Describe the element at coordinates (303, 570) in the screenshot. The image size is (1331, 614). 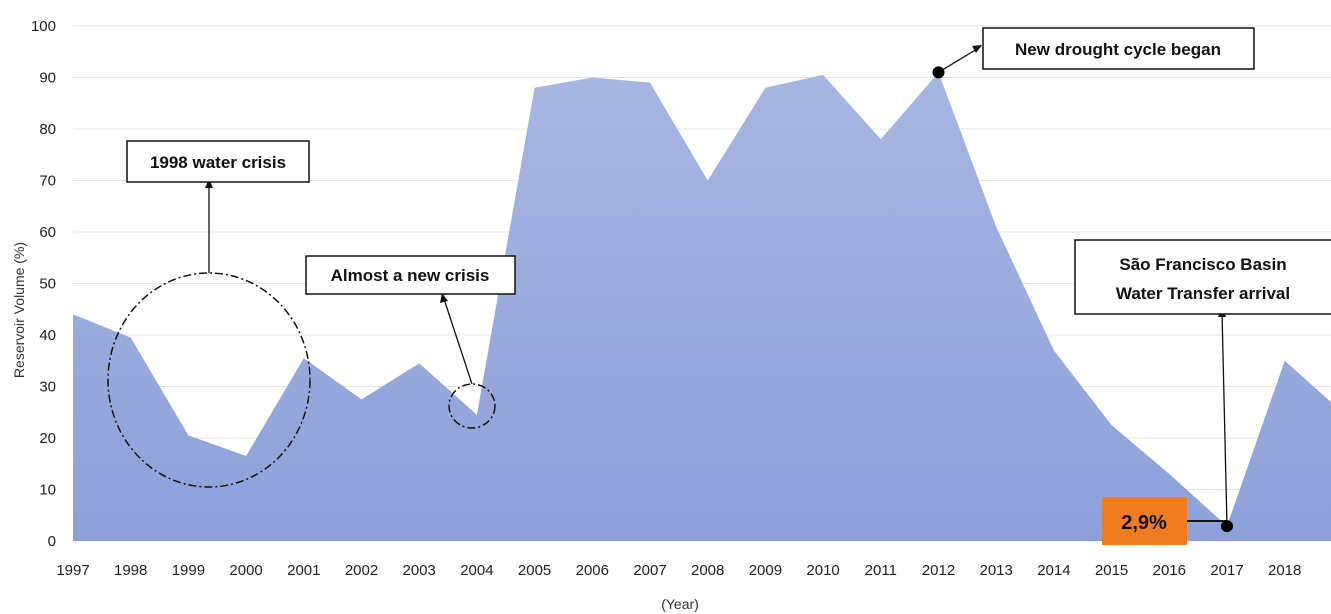
I see `x-tick-label: 2001` at that location.